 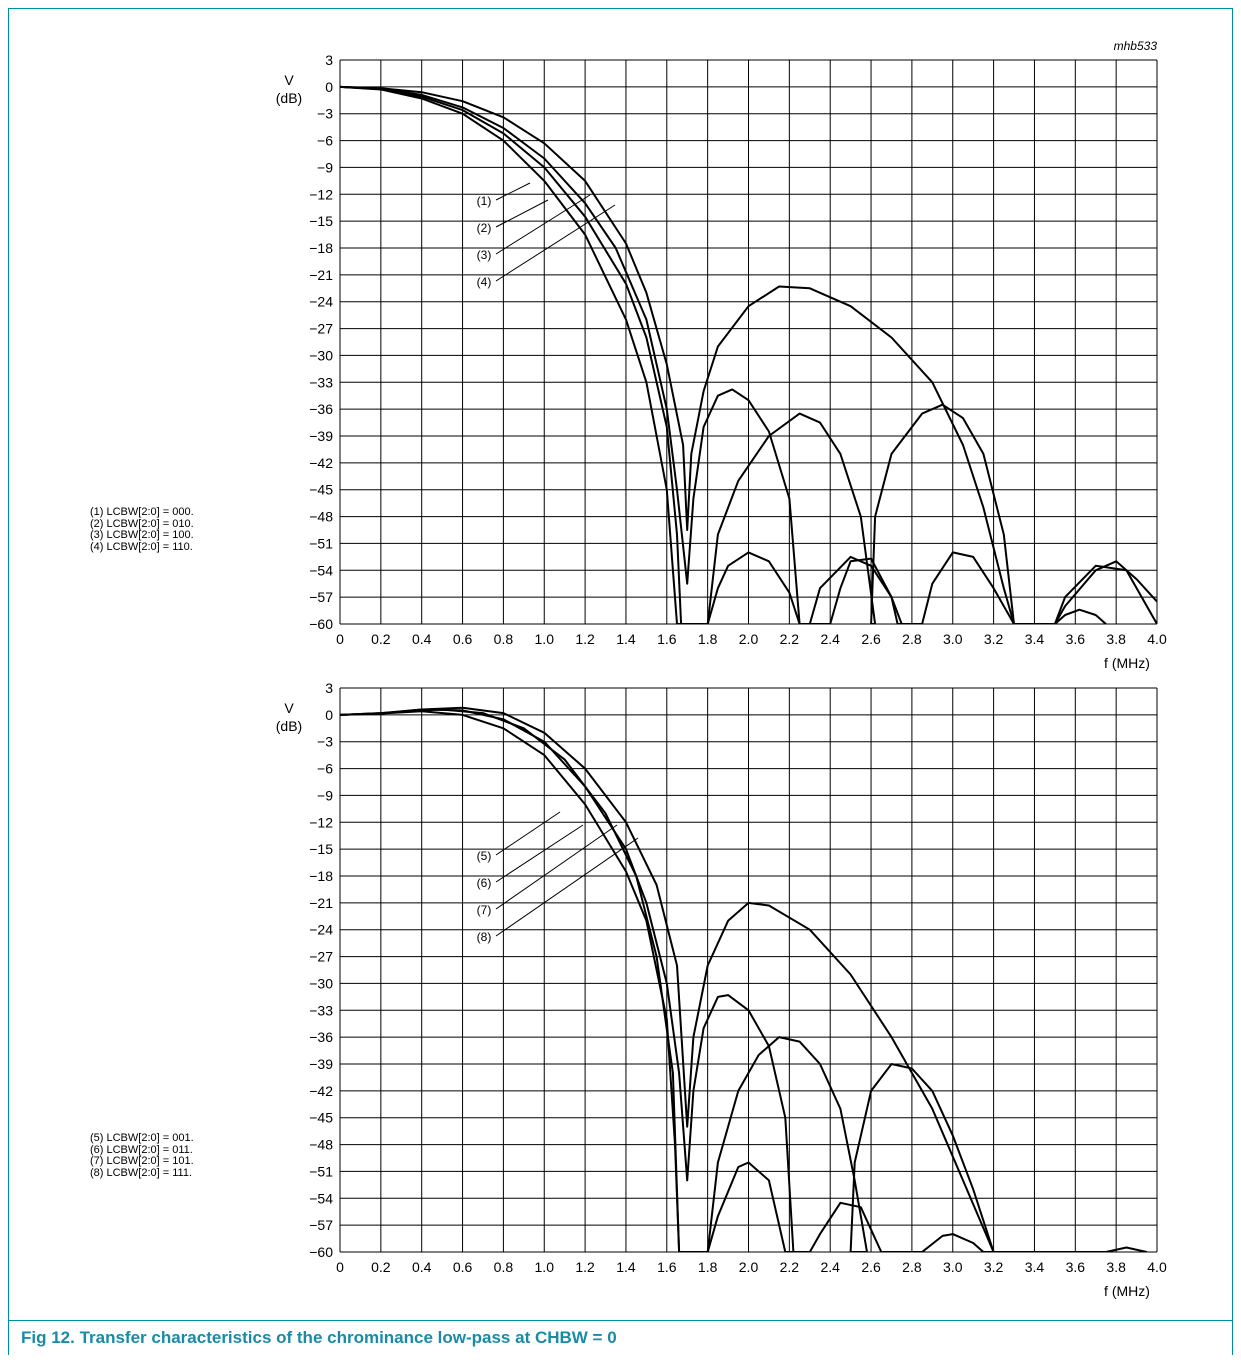 I want to click on figure-code: mhb533, so click(x=1135, y=46).